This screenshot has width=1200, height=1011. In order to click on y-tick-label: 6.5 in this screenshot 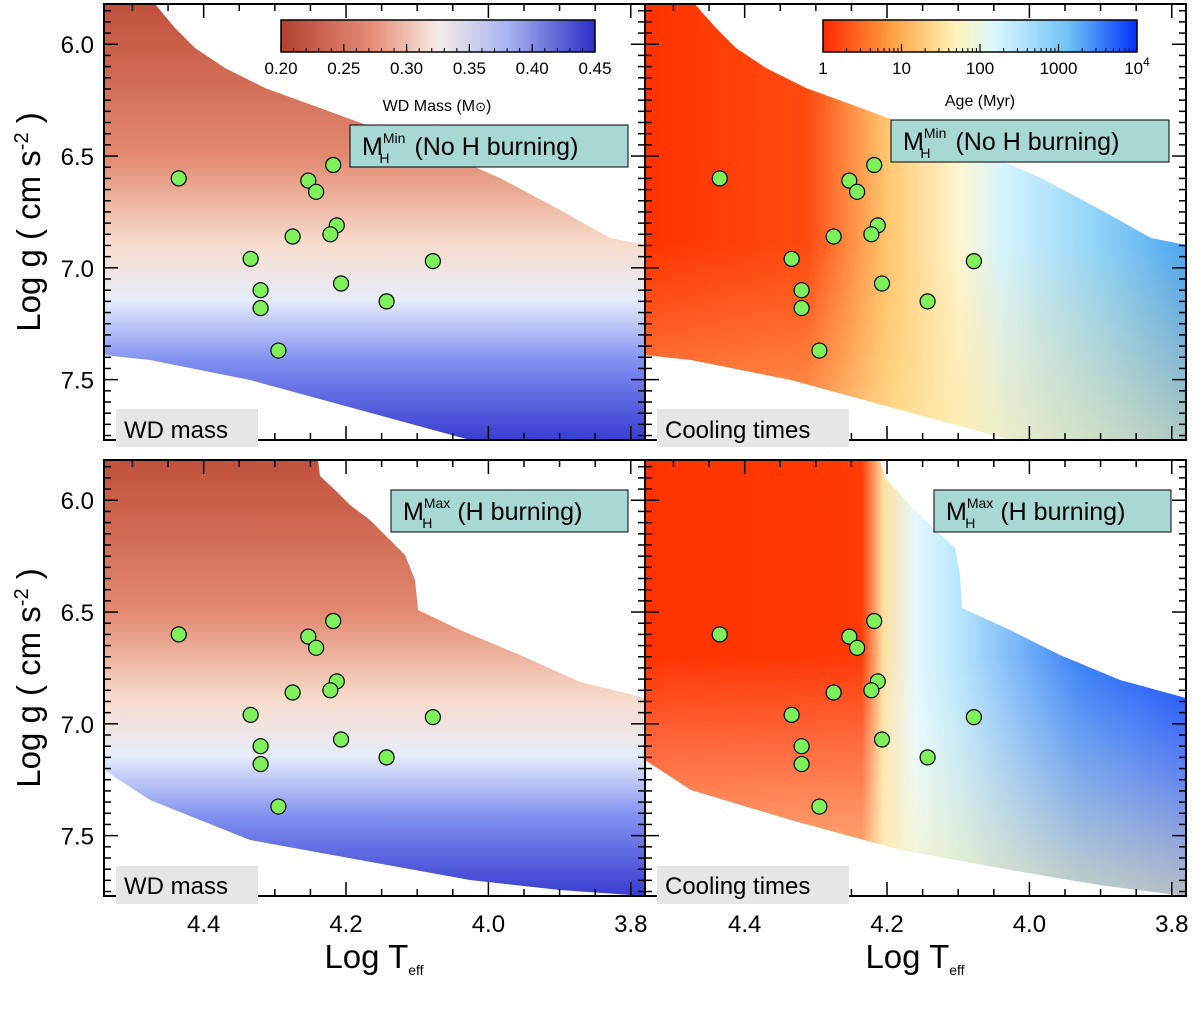, I will do `click(77, 613)`.